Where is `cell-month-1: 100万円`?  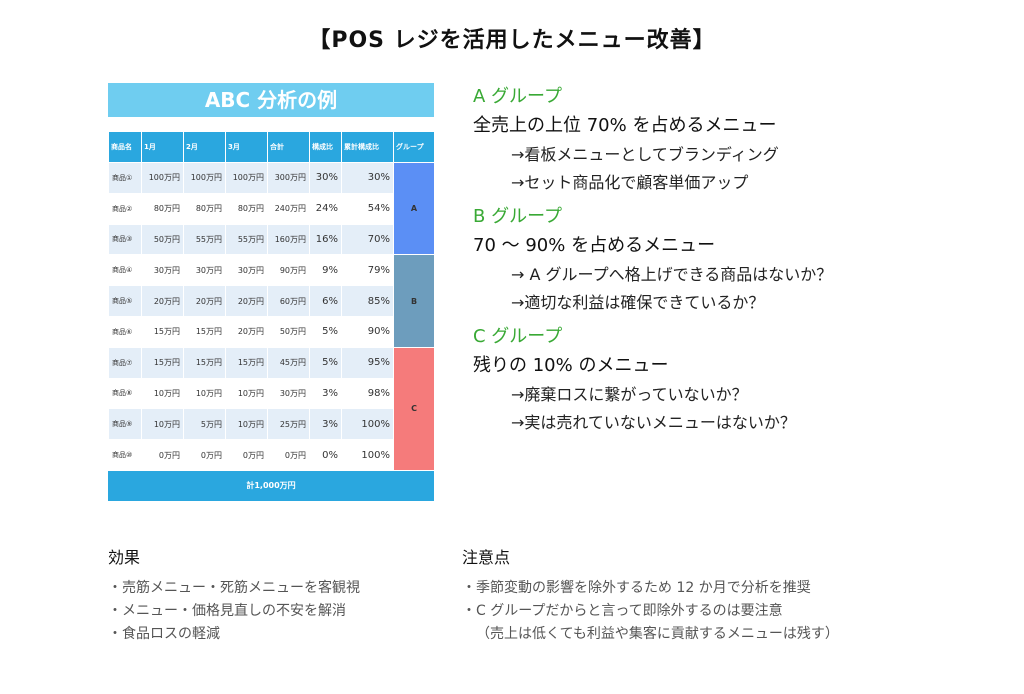
cell-month-1: 100万円 is located at coordinates (162, 178).